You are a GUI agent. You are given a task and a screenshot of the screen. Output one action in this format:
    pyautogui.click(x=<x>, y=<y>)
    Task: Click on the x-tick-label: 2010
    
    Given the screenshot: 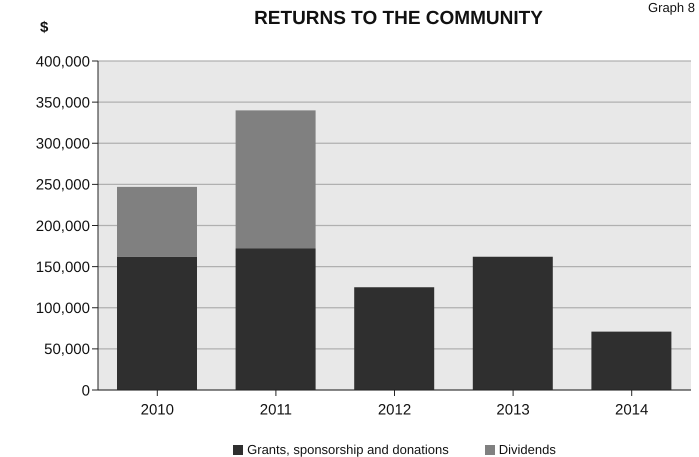 What is the action you would take?
    pyautogui.click(x=157, y=410)
    